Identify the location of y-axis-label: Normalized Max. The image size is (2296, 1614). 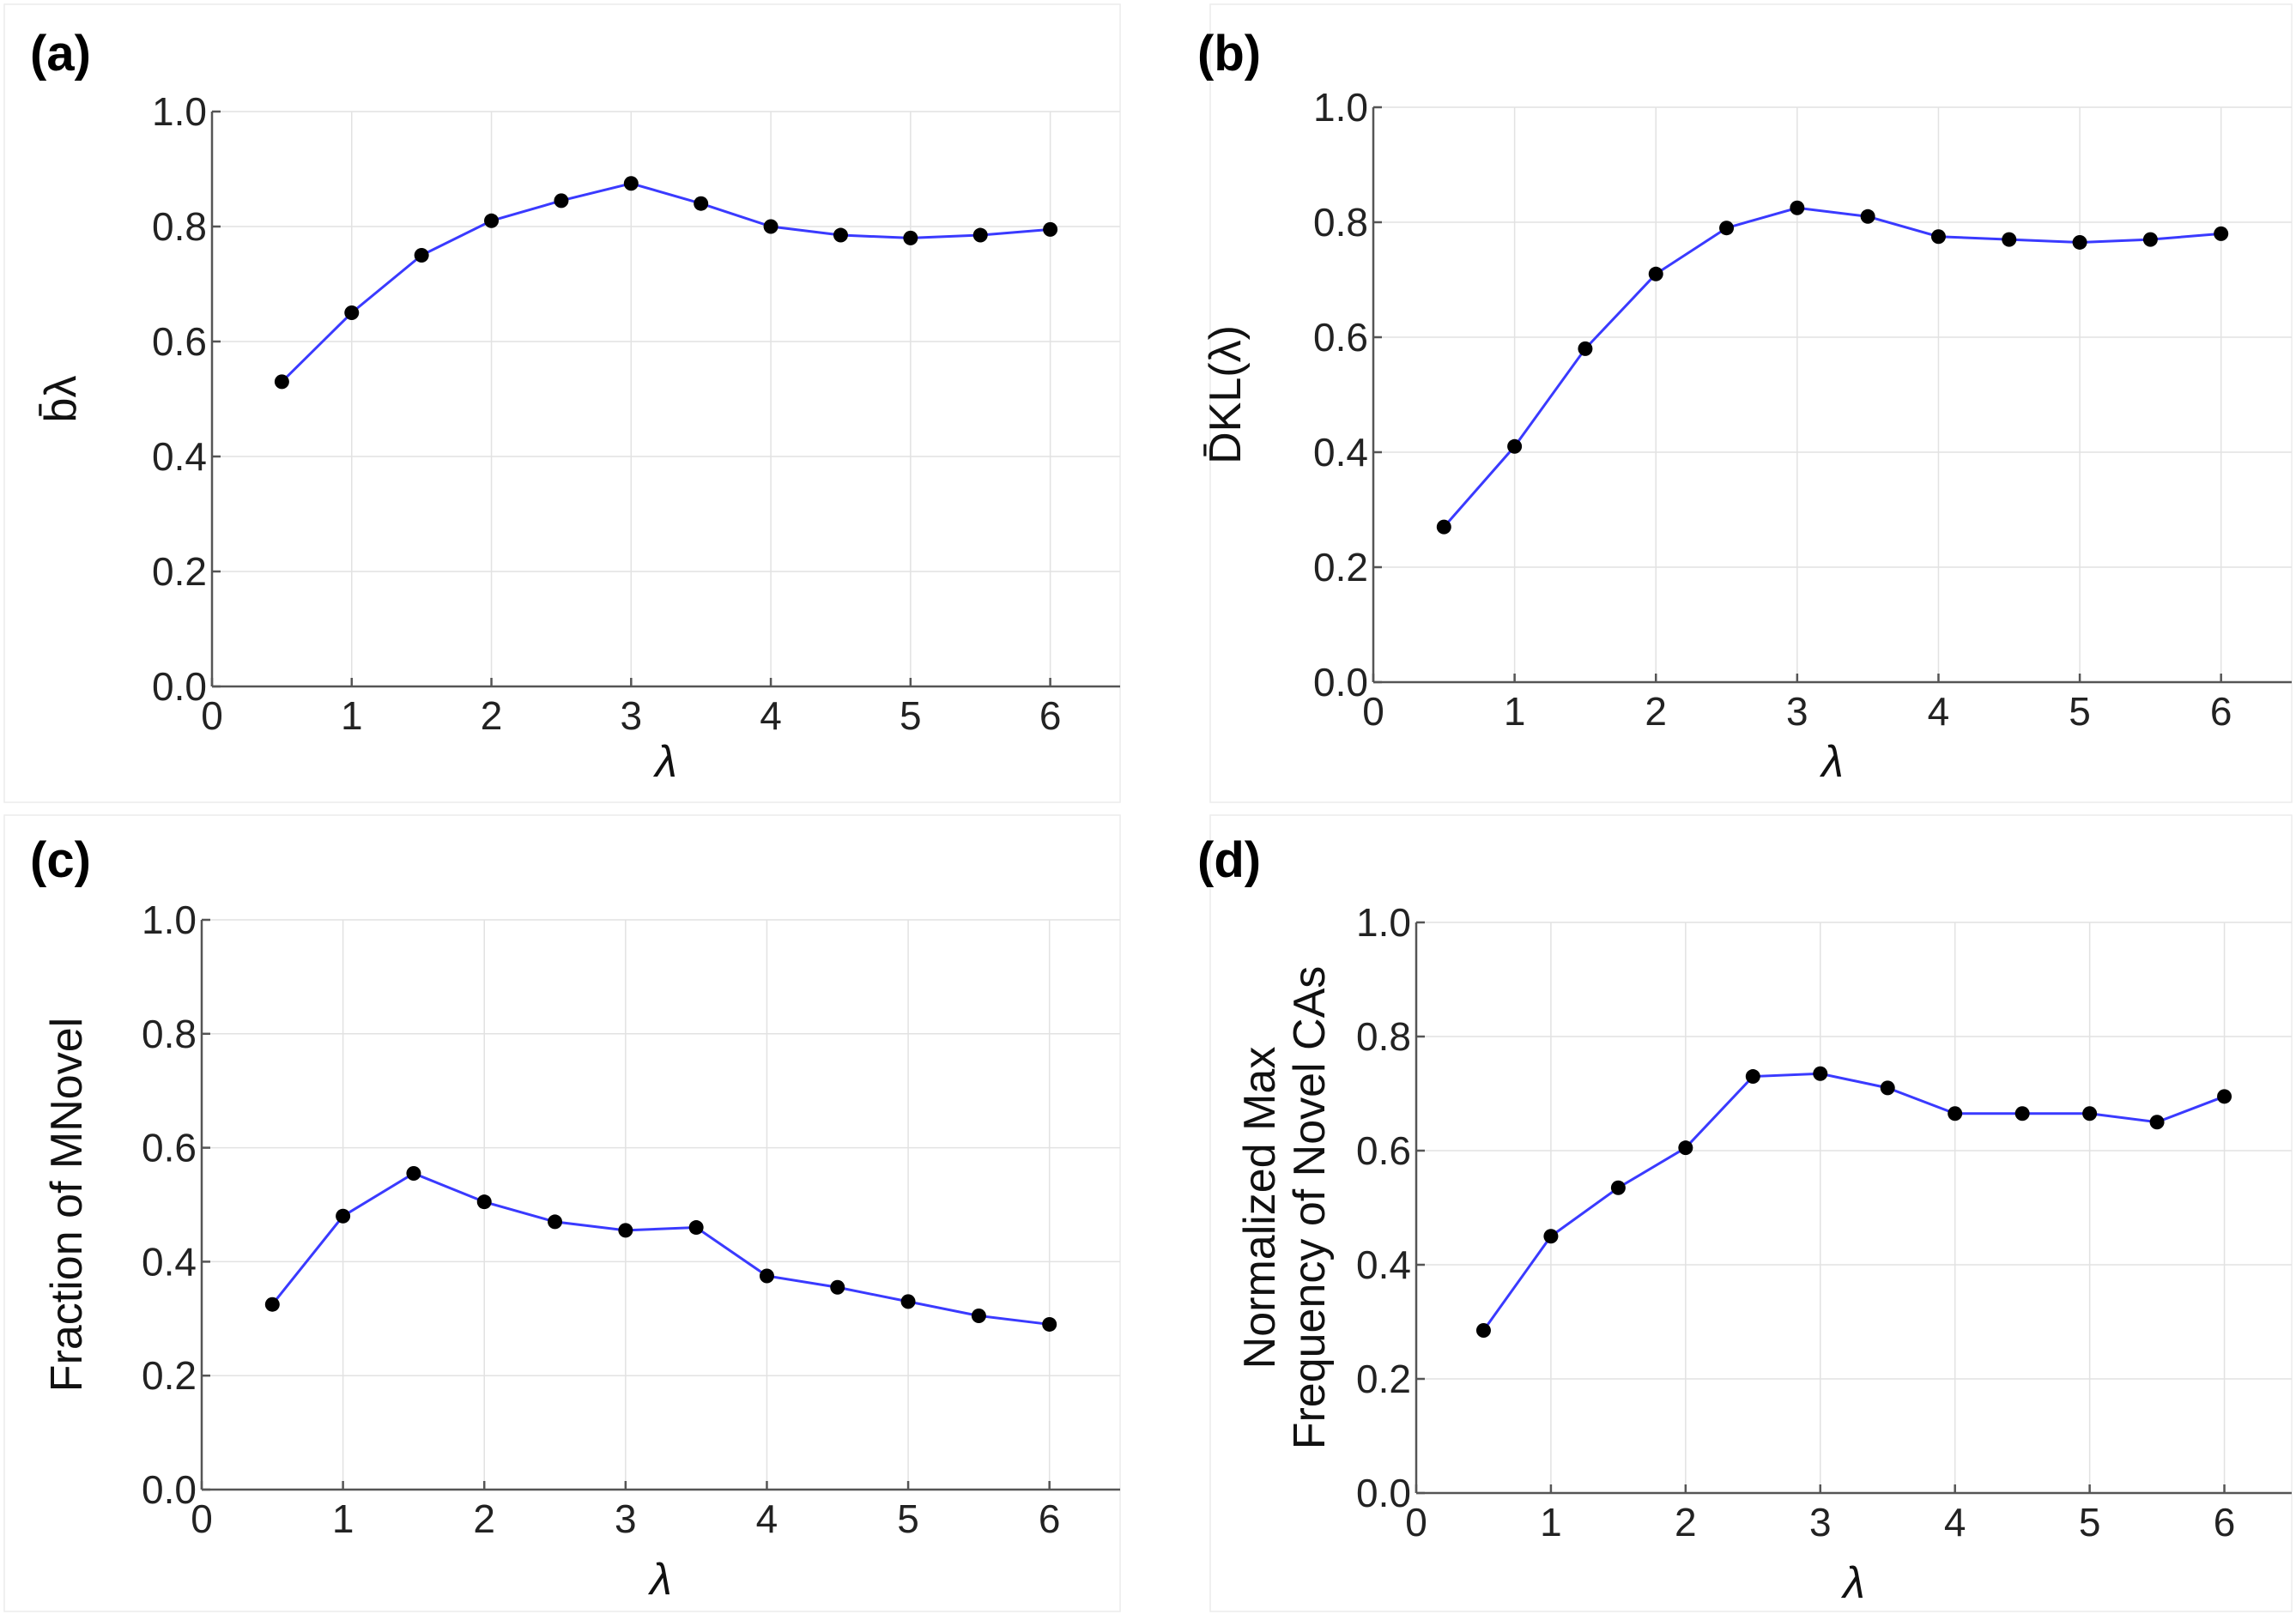
(1260, 1208).